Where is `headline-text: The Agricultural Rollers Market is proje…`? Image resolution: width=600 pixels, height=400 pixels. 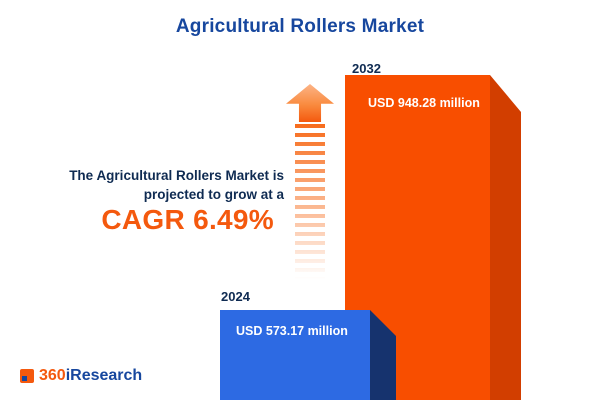
headline-text: The Agricultural Rollers Market is proje… is located at coordinates (156, 185).